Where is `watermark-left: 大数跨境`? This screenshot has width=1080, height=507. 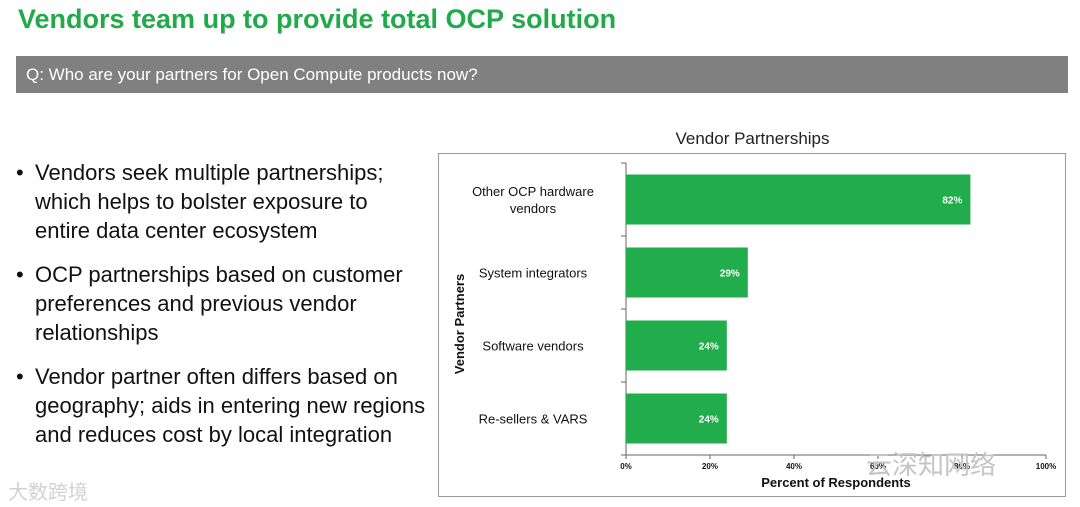
watermark-left: 大数跨境 is located at coordinates (48, 493).